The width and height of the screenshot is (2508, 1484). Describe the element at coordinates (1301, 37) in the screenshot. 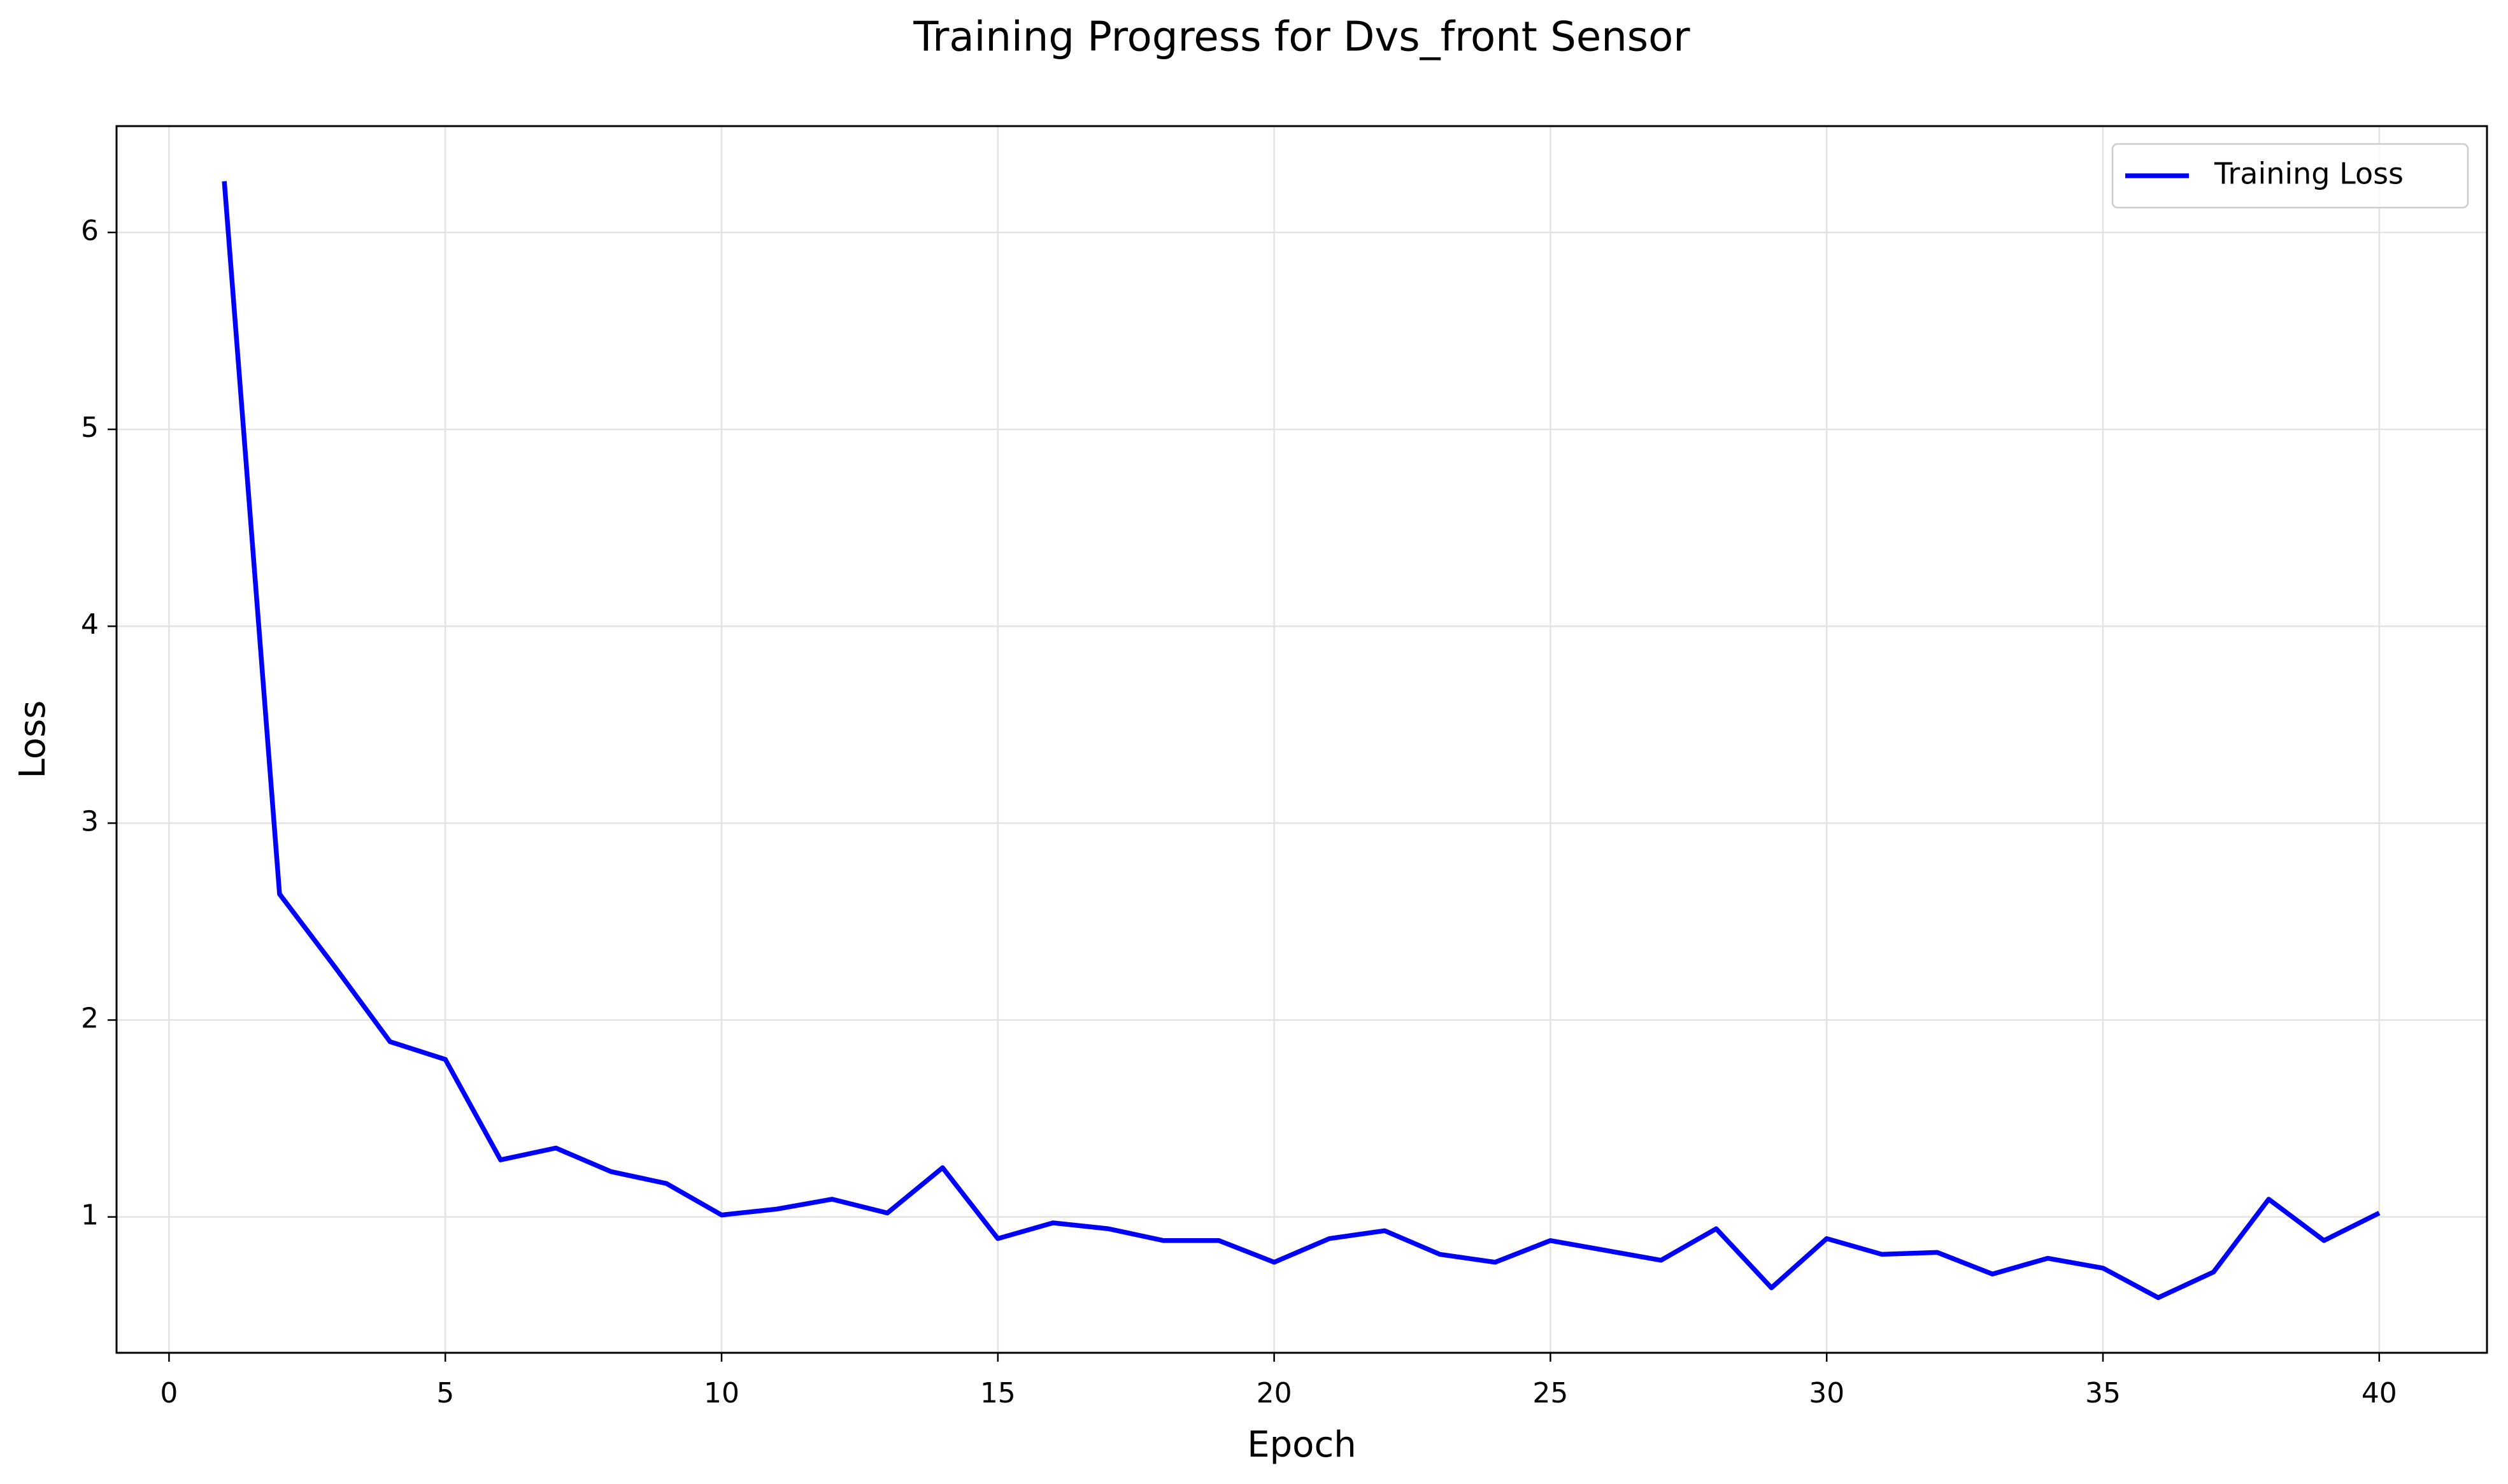

I see `chart-title: Training Progress for Dvs_front Sensor` at that location.